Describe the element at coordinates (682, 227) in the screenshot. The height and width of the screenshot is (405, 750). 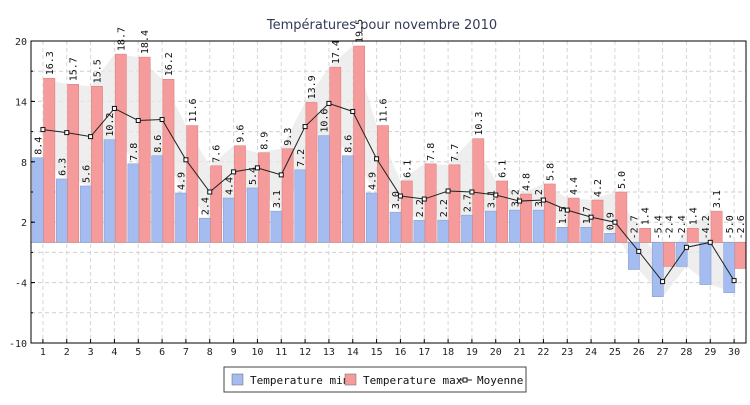
I see `data-label-temperature-min: -2.4` at that location.